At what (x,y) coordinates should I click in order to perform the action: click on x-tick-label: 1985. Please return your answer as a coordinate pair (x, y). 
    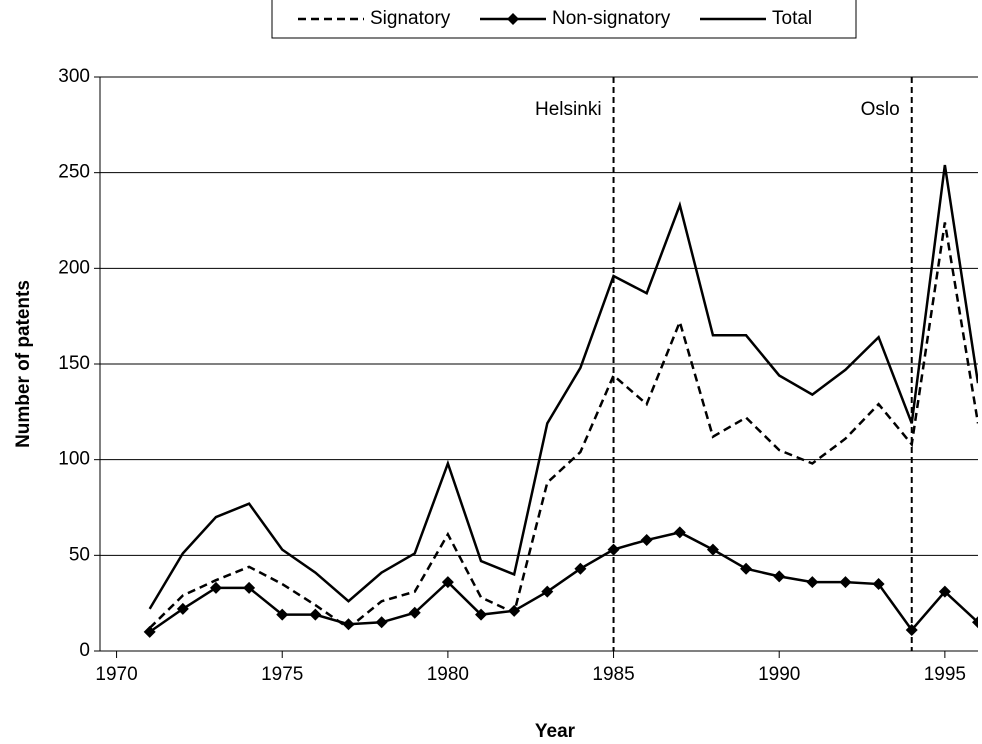
    Looking at the image, I should click on (613, 674).